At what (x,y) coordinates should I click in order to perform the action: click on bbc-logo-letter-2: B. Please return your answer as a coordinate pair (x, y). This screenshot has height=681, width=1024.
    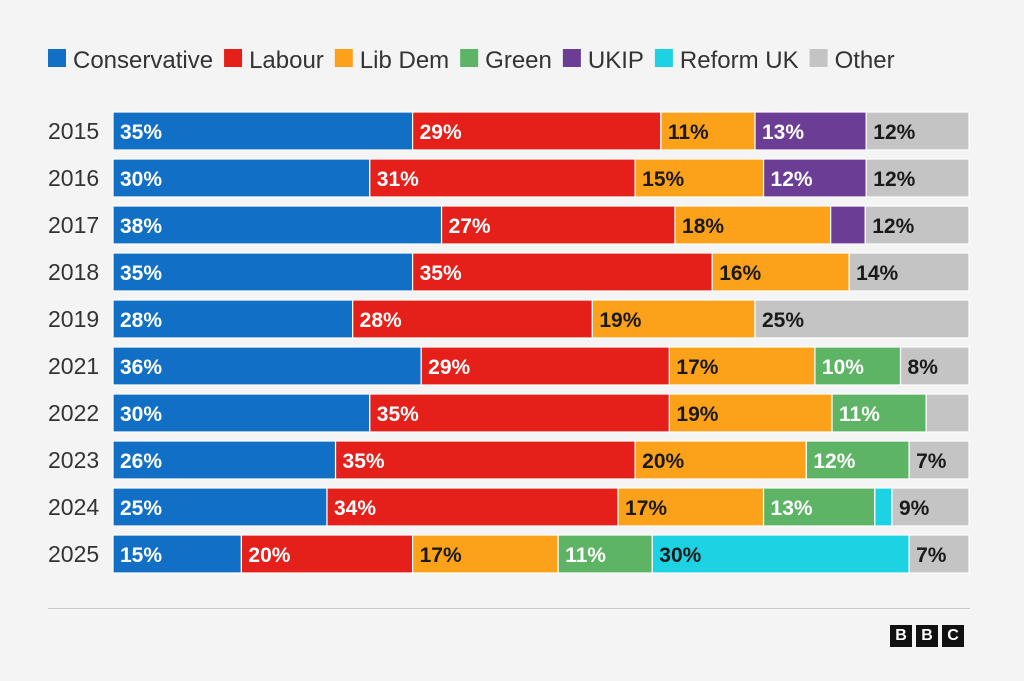
    Looking at the image, I should click on (927, 636).